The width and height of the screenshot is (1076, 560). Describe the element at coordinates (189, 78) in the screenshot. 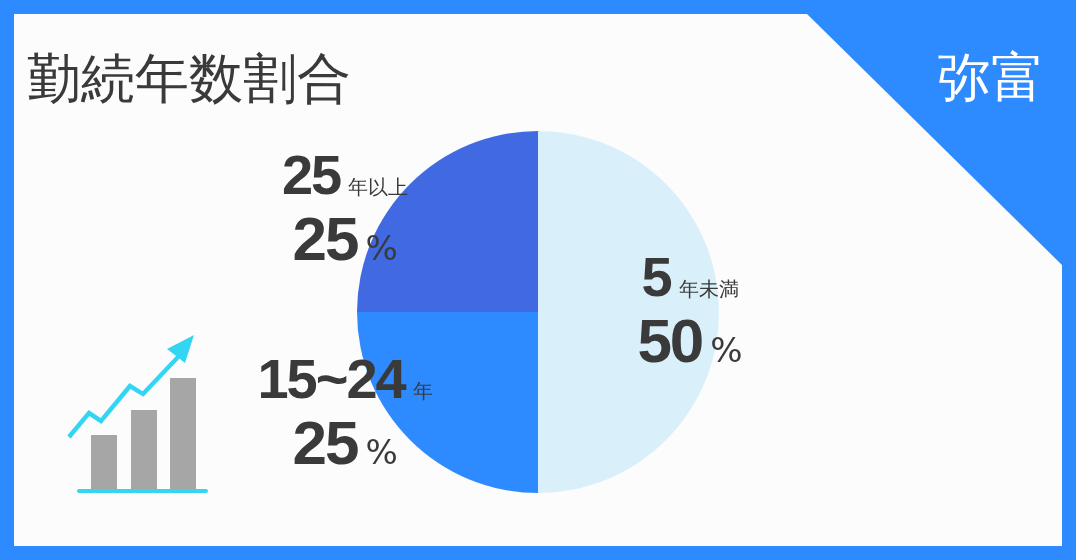

I see `chart-title: 勤続年数割合` at that location.